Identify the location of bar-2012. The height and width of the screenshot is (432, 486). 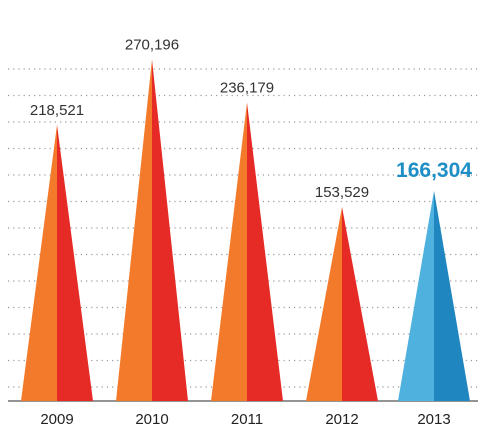
(342, 303).